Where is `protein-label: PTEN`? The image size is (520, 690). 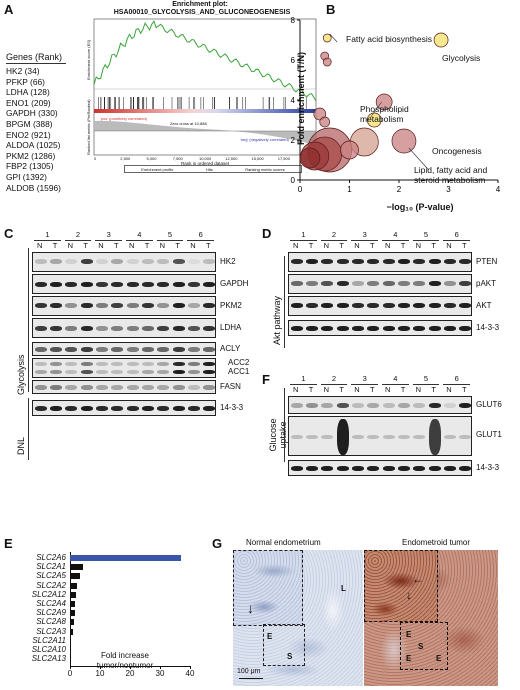
protein-label: PTEN is located at coordinates (487, 261).